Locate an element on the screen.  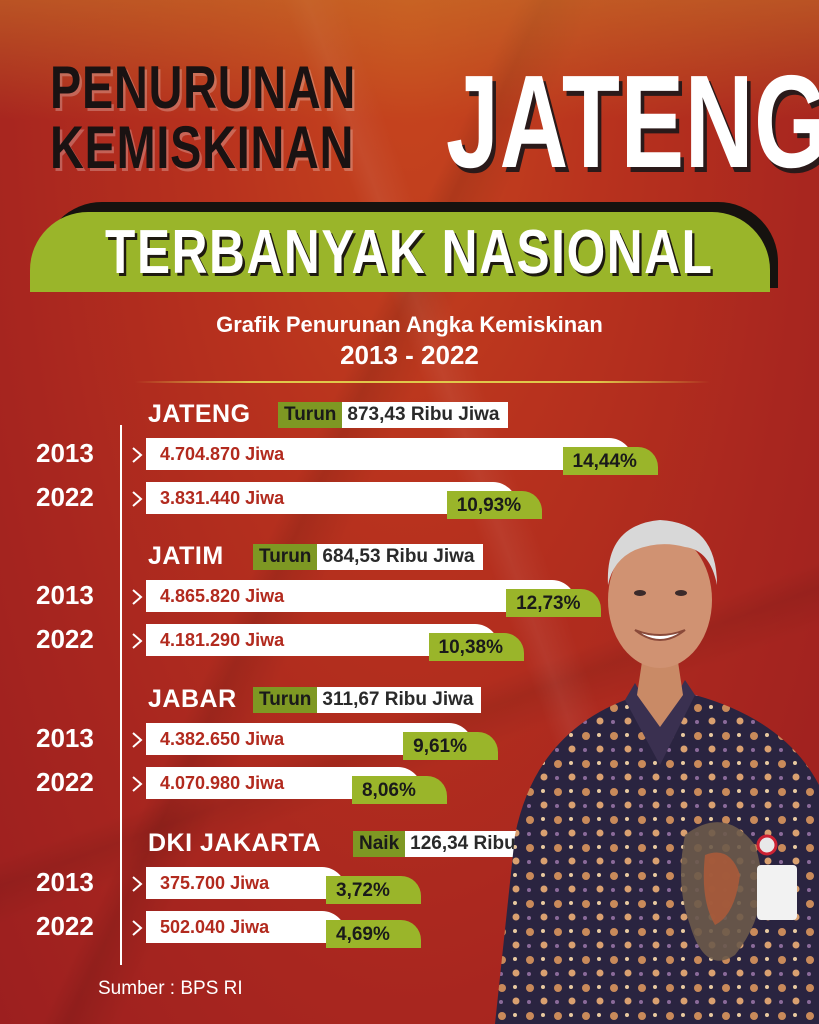
region-change: Turun 311,67 Ribu Jiwa is located at coordinates (367, 700).